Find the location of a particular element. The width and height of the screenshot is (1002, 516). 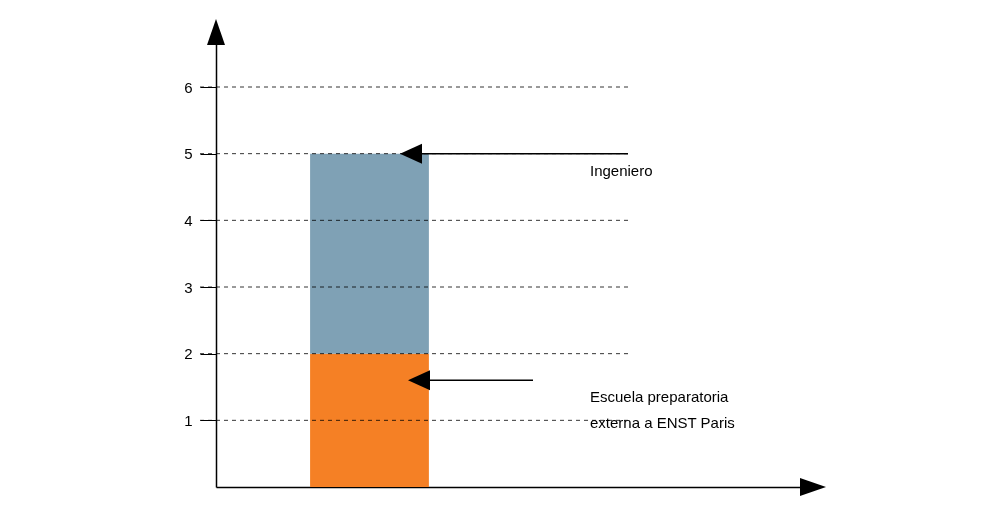

y-tick-label: 2 is located at coordinates (188, 354).